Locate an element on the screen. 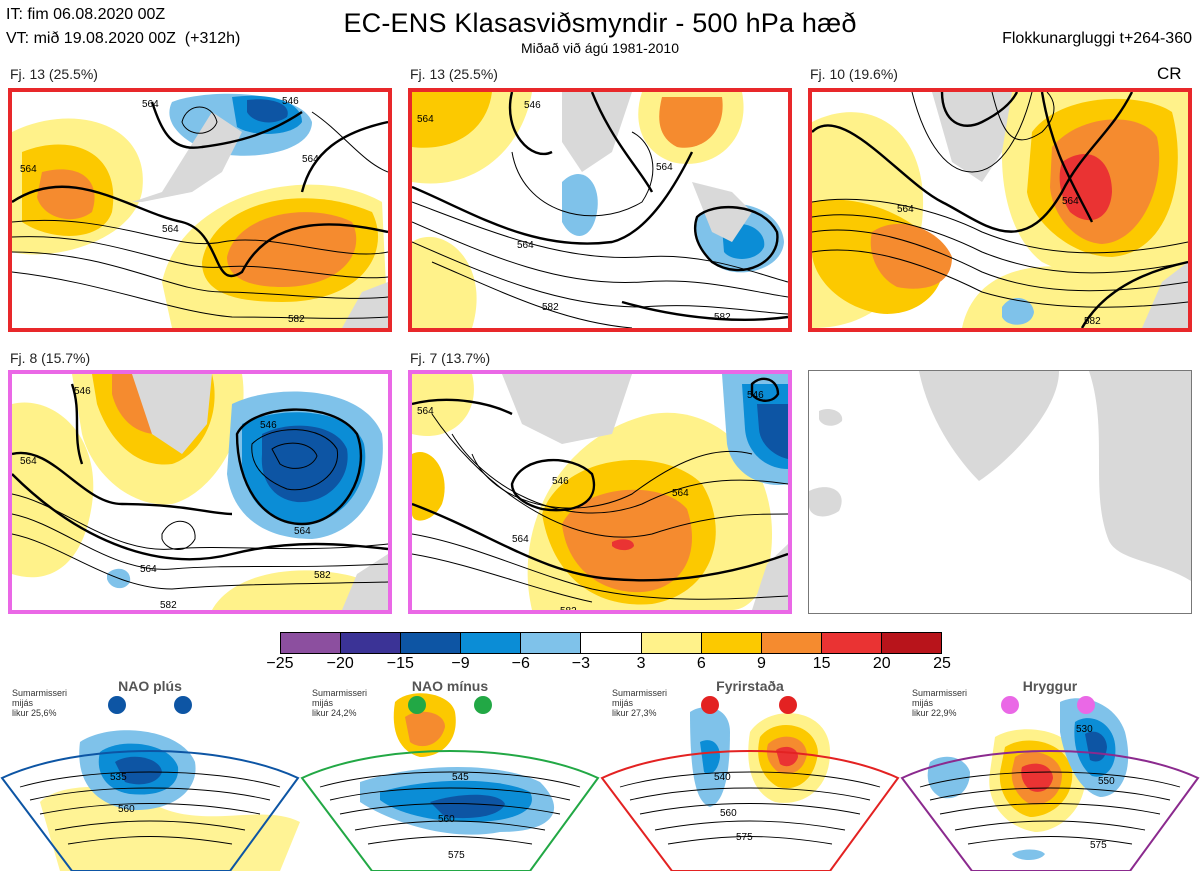 The height and width of the screenshot is (876, 1200). colorbar-tick-label: 9 is located at coordinates (761, 663).